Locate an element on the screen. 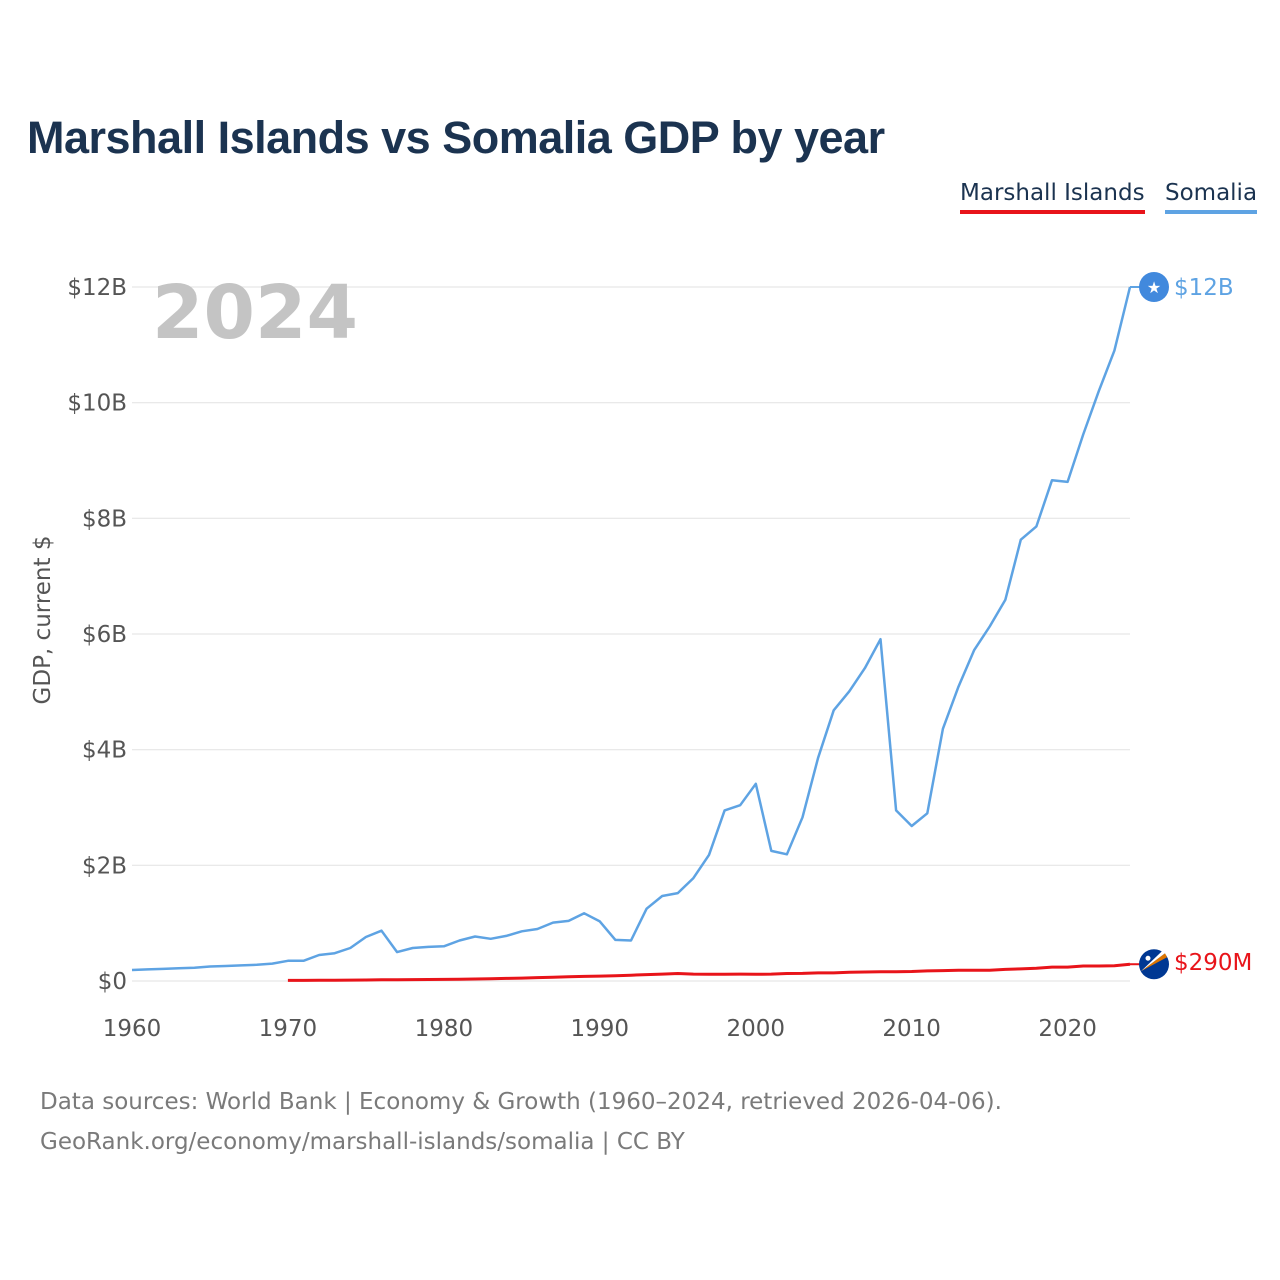  year-label: 2024 is located at coordinates (255, 313).